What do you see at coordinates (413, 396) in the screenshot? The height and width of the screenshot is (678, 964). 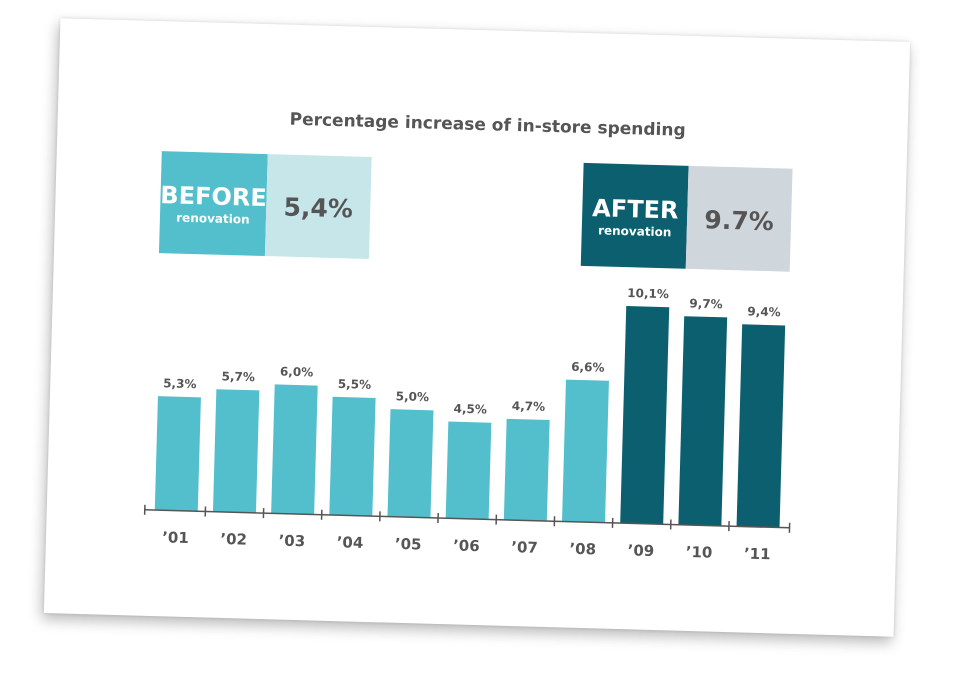 I see `value-label-5: 5,0%` at bounding box center [413, 396].